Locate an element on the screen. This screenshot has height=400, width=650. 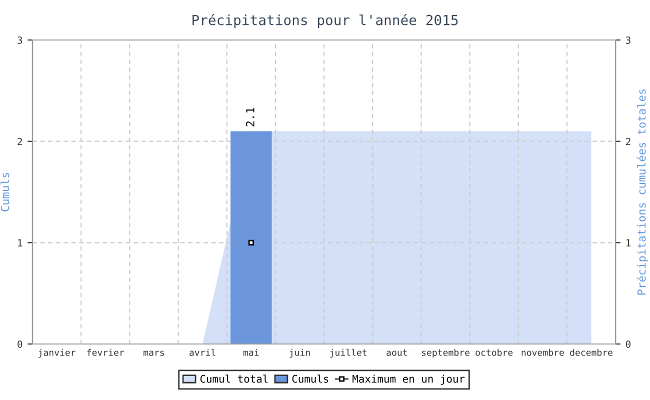
x-tick-label: juin is located at coordinates (300, 353).